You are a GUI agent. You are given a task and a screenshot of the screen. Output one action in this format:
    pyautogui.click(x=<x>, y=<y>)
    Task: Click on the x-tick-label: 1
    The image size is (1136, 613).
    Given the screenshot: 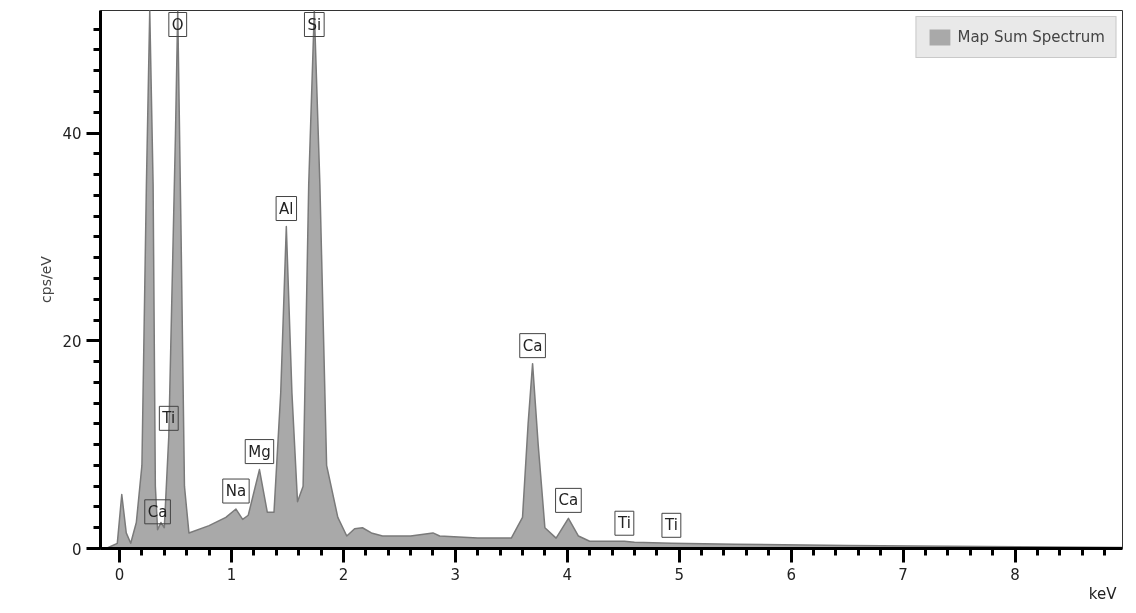 What is the action you would take?
    pyautogui.click(x=231, y=574)
    